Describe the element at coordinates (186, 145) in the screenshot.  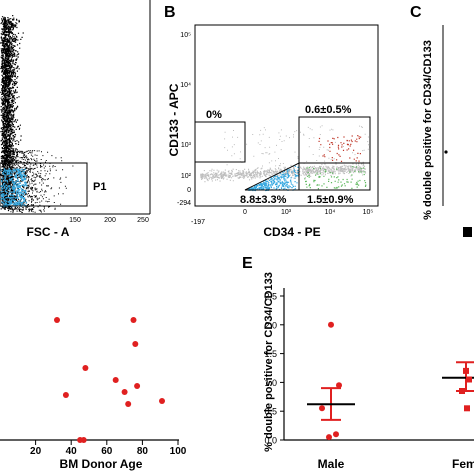
I see `panel-b-y-tick: 10³` at that location.